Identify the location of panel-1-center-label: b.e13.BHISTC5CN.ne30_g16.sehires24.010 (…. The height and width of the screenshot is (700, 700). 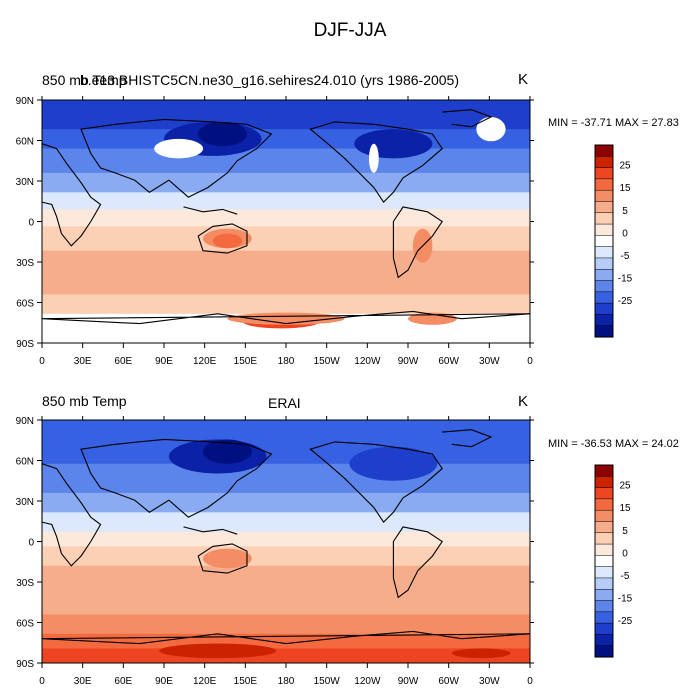
(270, 80).